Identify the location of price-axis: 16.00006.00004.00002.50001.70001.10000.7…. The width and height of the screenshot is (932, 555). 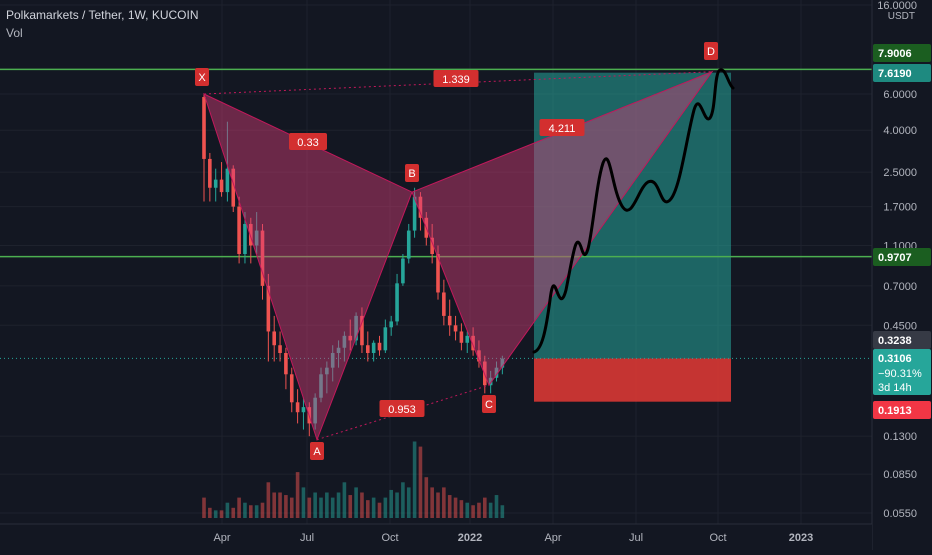
(901, 275).